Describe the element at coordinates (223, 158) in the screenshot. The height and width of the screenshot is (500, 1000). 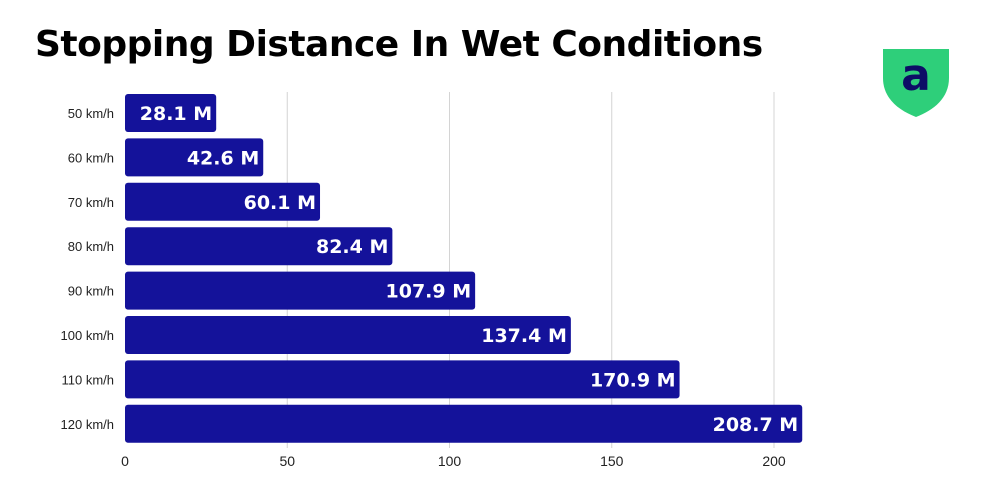
I see `bar-value-label: 42.6 M` at that location.